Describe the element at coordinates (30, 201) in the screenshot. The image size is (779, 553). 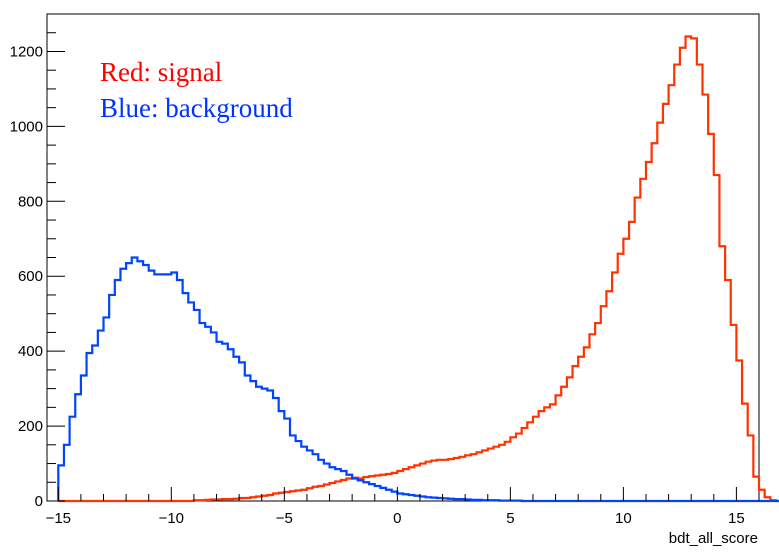
I see `y-tick-label: 800` at that location.